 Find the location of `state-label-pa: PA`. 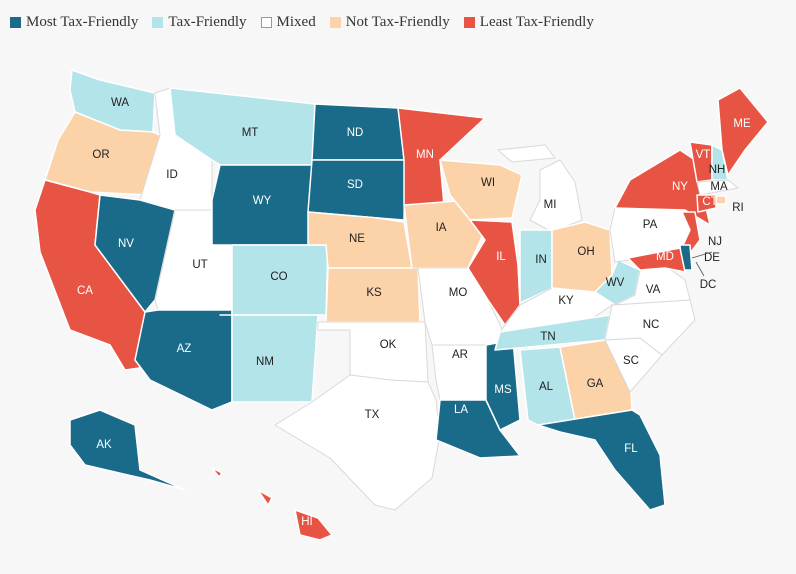

state-label-pa: PA is located at coordinates (650, 225).